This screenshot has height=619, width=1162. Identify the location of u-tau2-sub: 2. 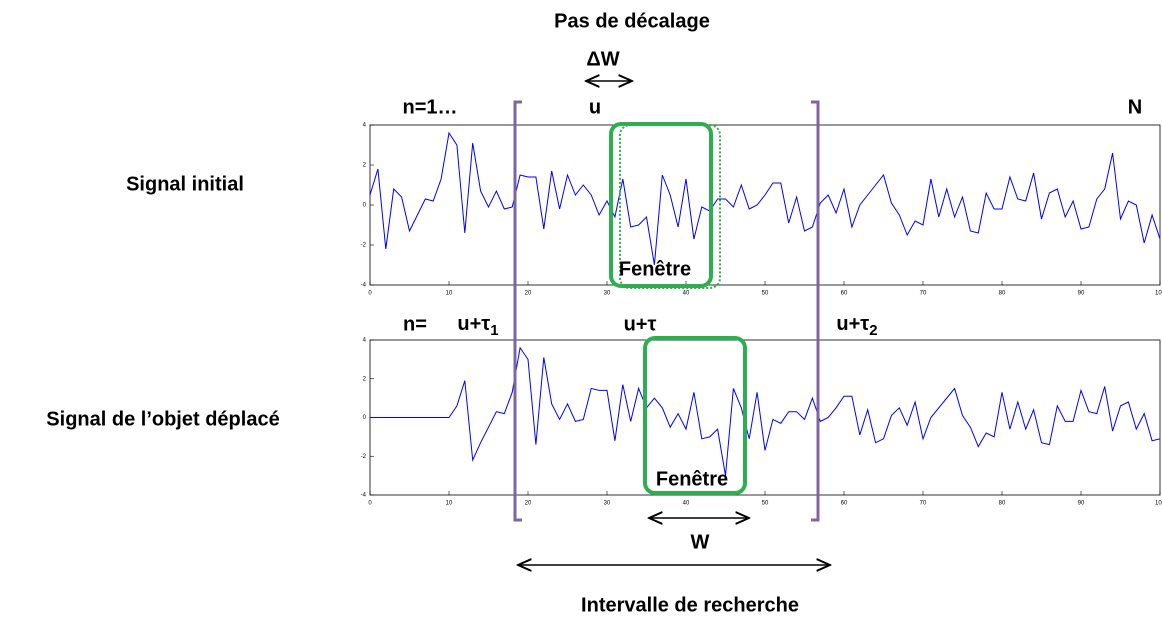
(873, 330).